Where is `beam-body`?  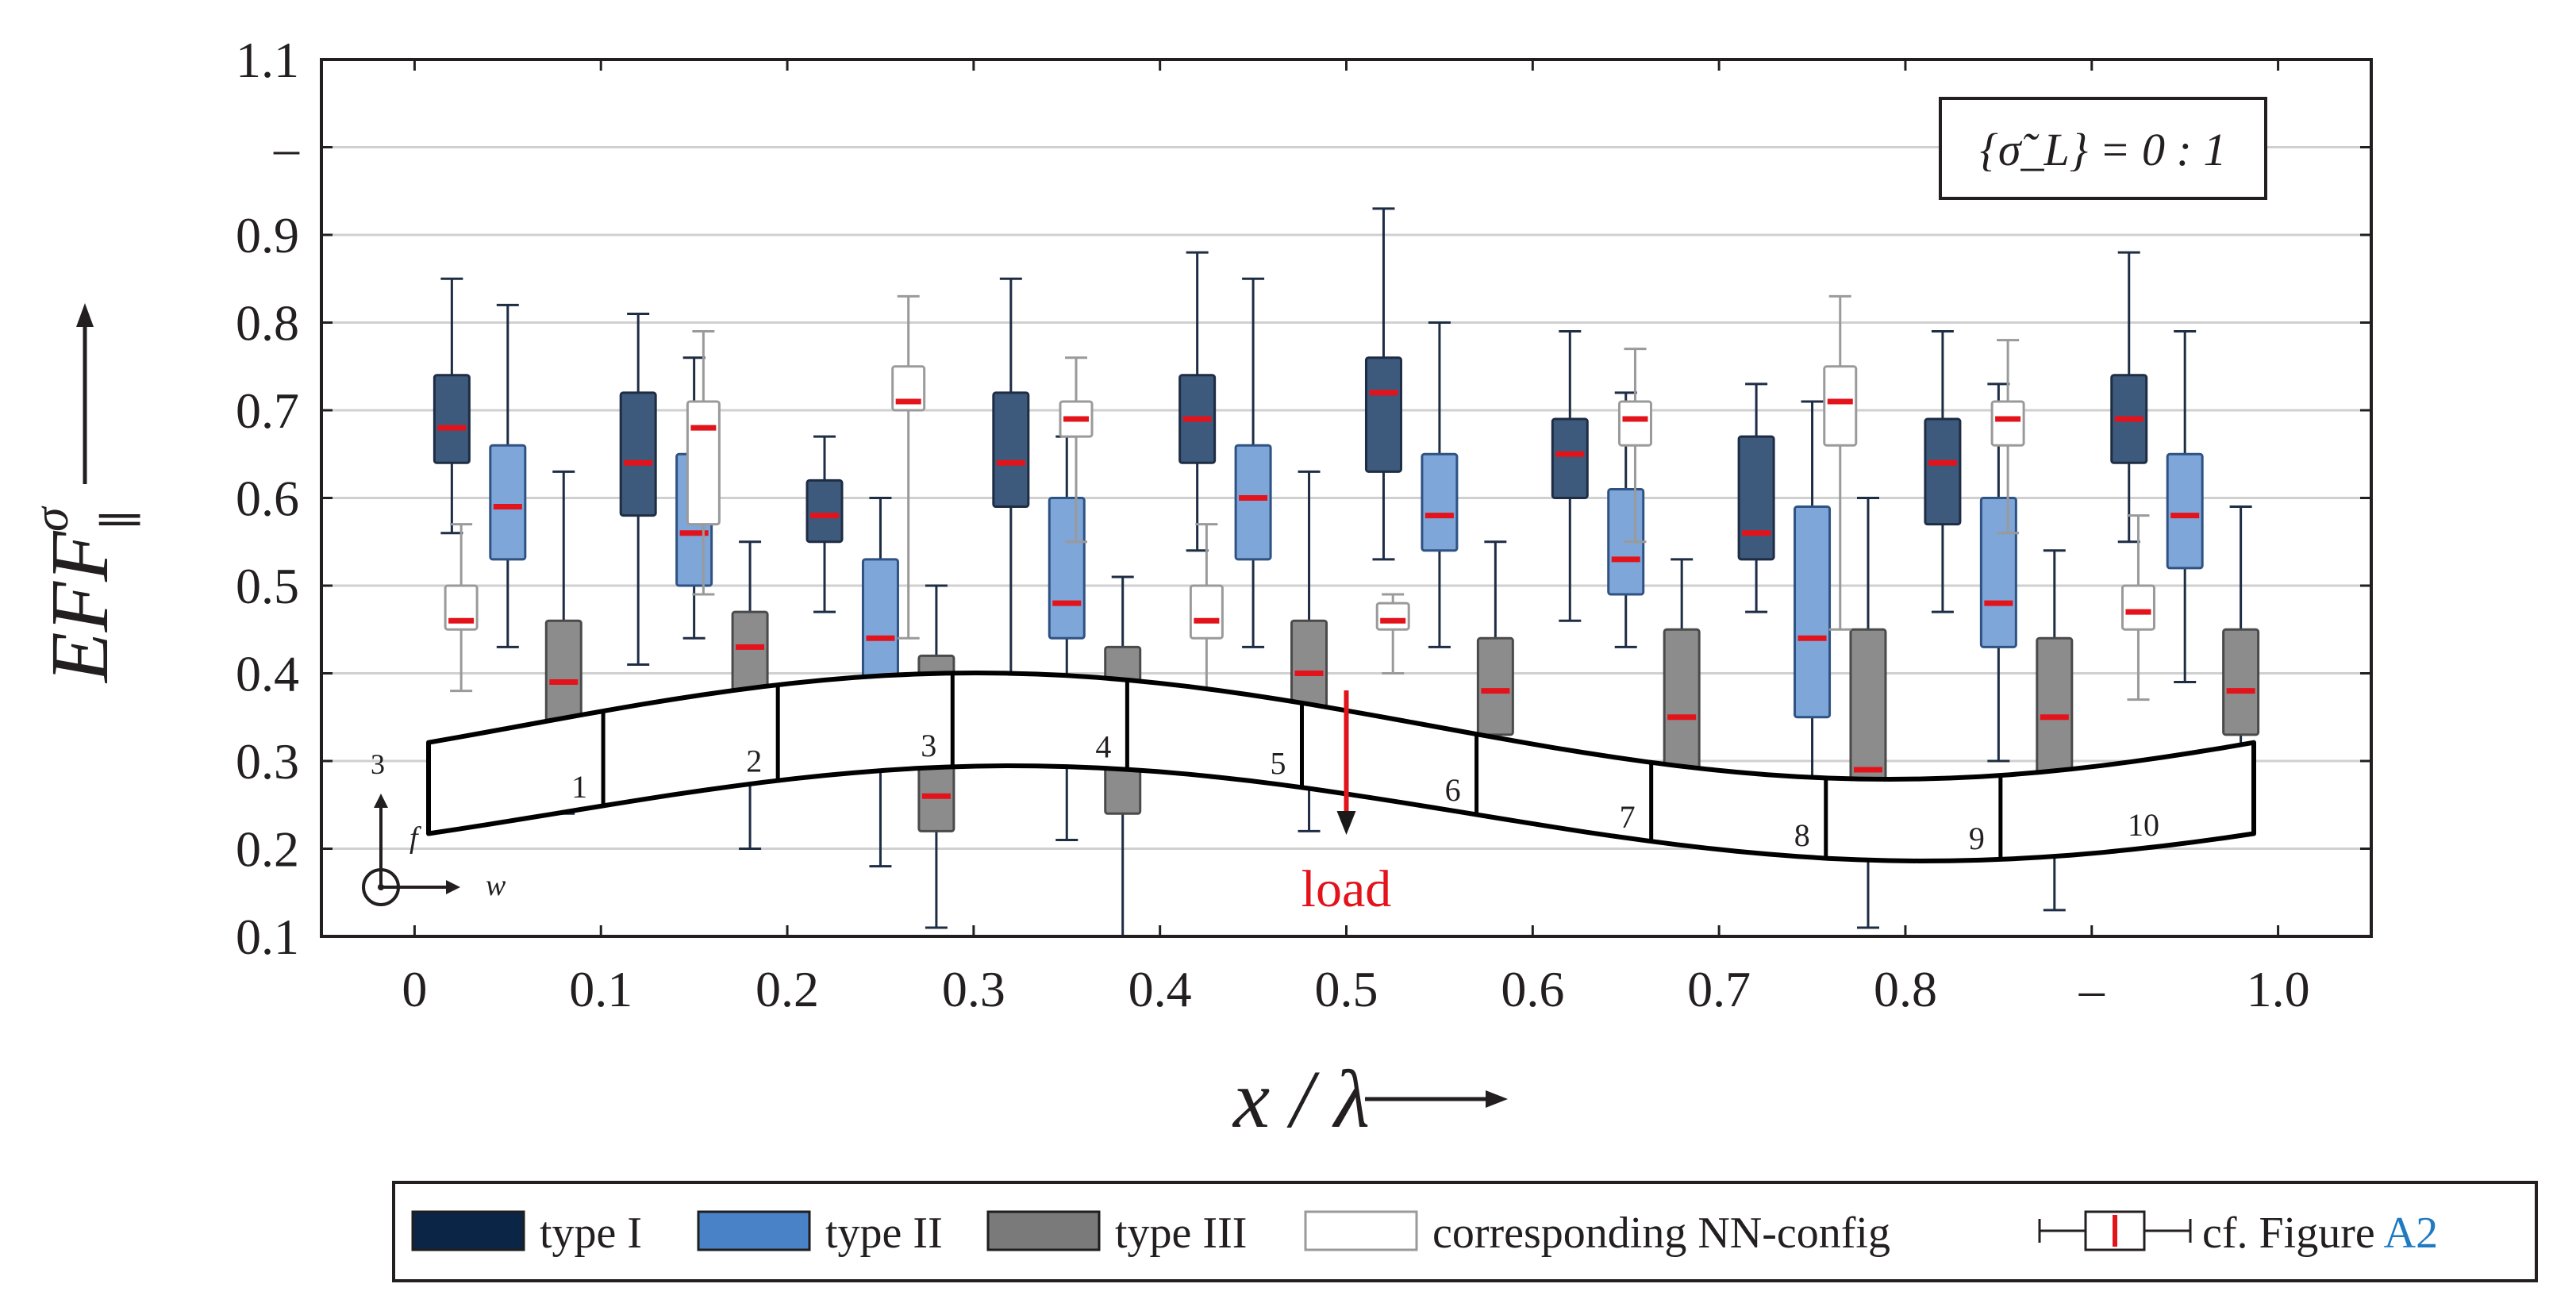
beam-body is located at coordinates (1341, 767).